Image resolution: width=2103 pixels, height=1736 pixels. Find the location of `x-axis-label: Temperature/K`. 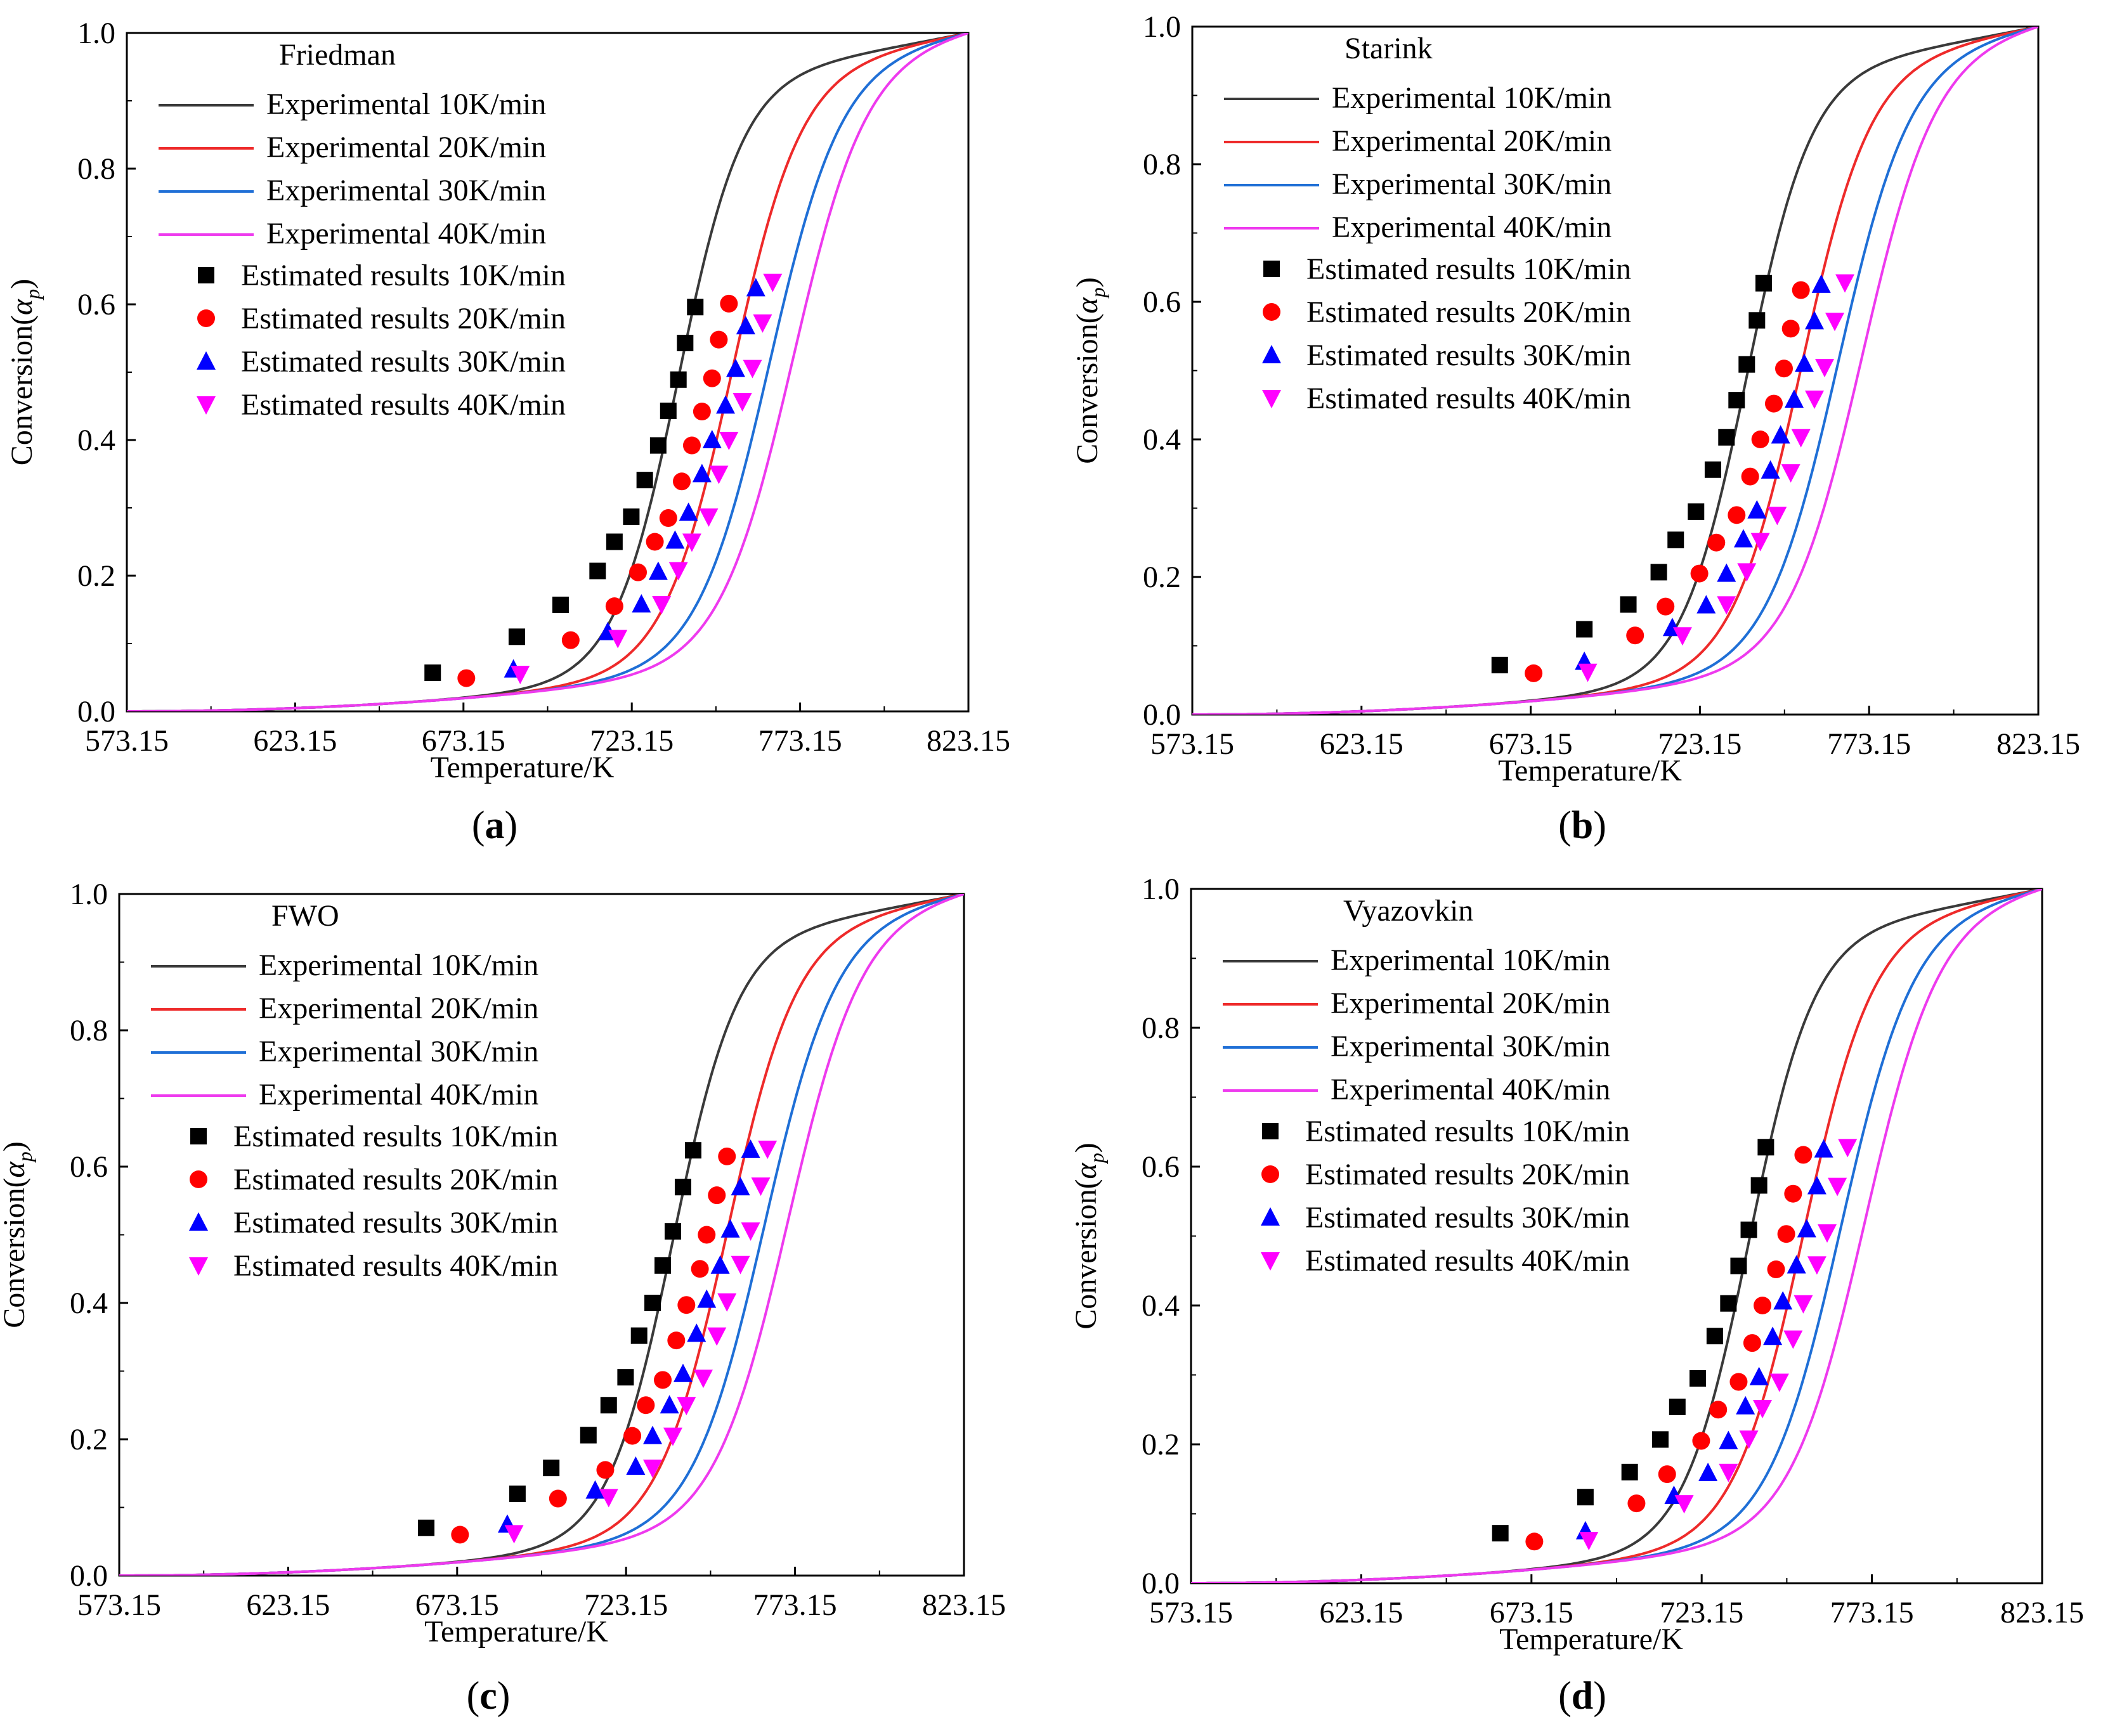

x-axis-label: Temperature/K is located at coordinates (1590, 770).